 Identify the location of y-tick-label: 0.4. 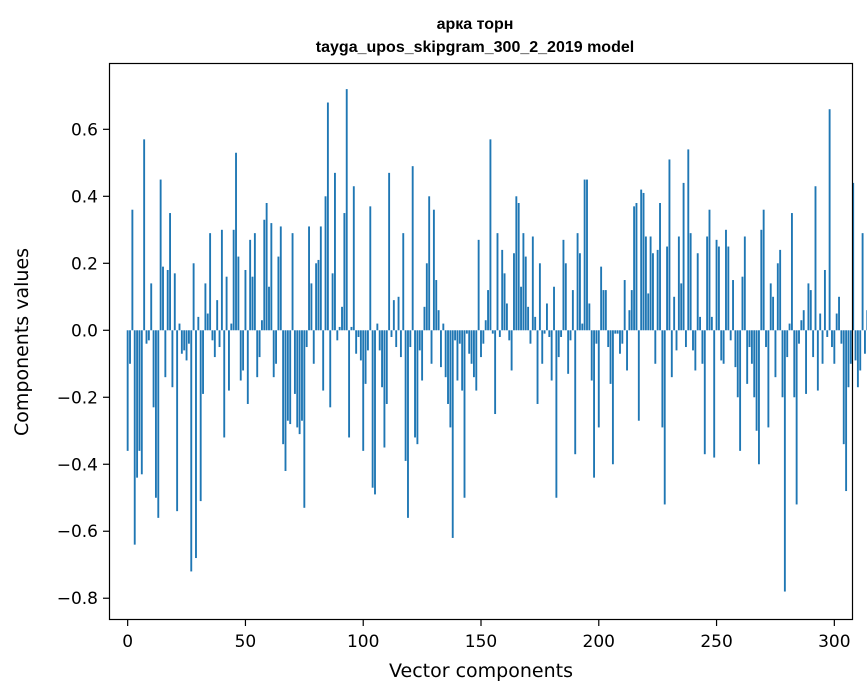
(84, 197).